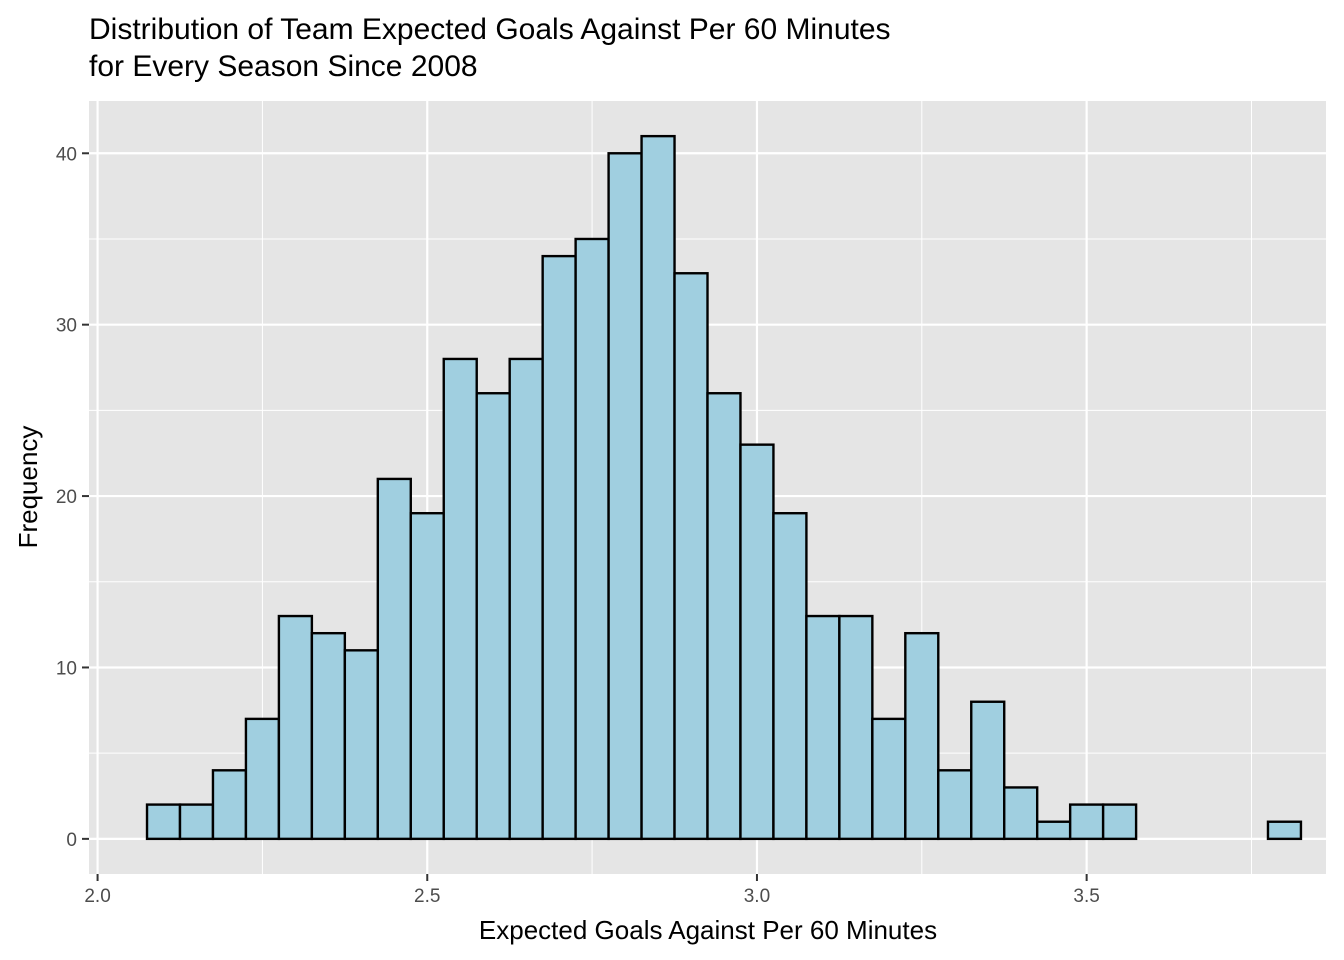 Image resolution: width=1344 pixels, height=960 pixels. What do you see at coordinates (427, 896) in the screenshot?
I see `x-tick-label: 2.5` at bounding box center [427, 896].